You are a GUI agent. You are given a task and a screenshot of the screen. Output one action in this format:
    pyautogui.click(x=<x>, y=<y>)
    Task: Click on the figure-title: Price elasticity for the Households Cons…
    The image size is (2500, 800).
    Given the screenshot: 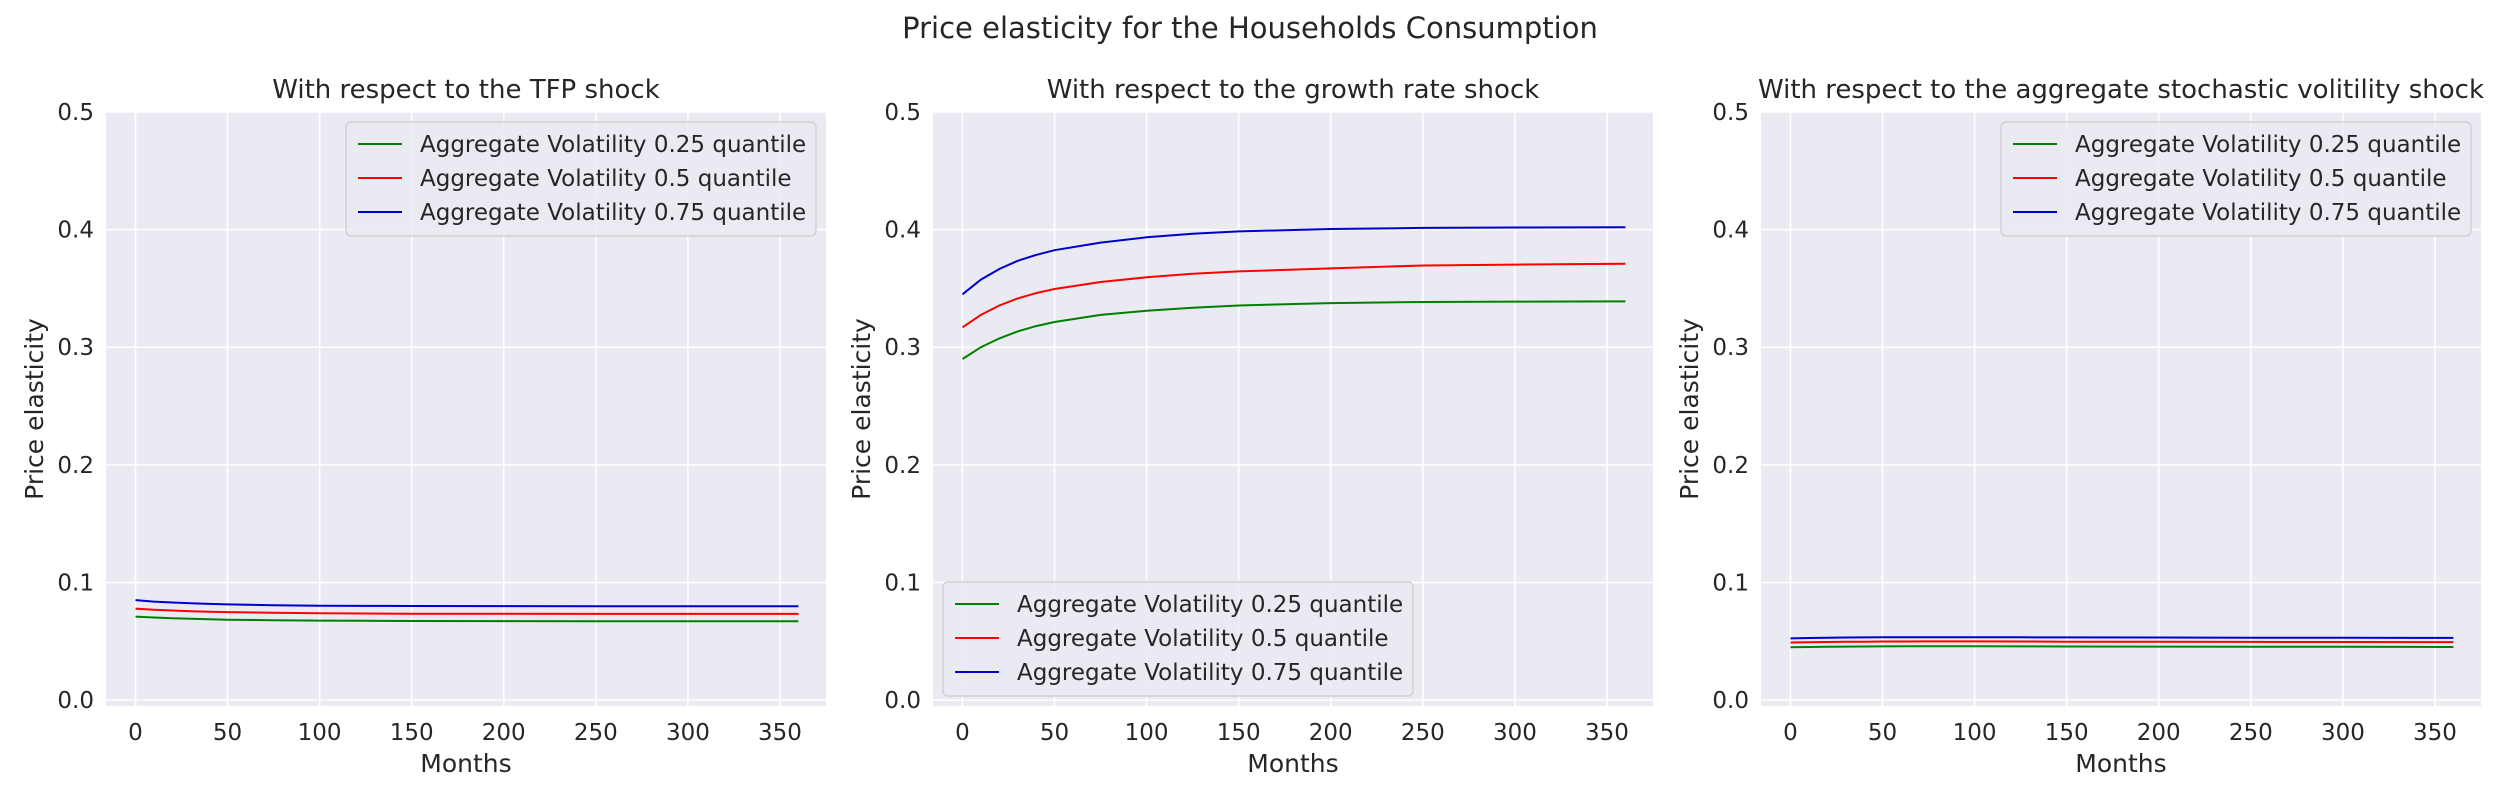 What is the action you would take?
    pyautogui.click(x=1250, y=28)
    